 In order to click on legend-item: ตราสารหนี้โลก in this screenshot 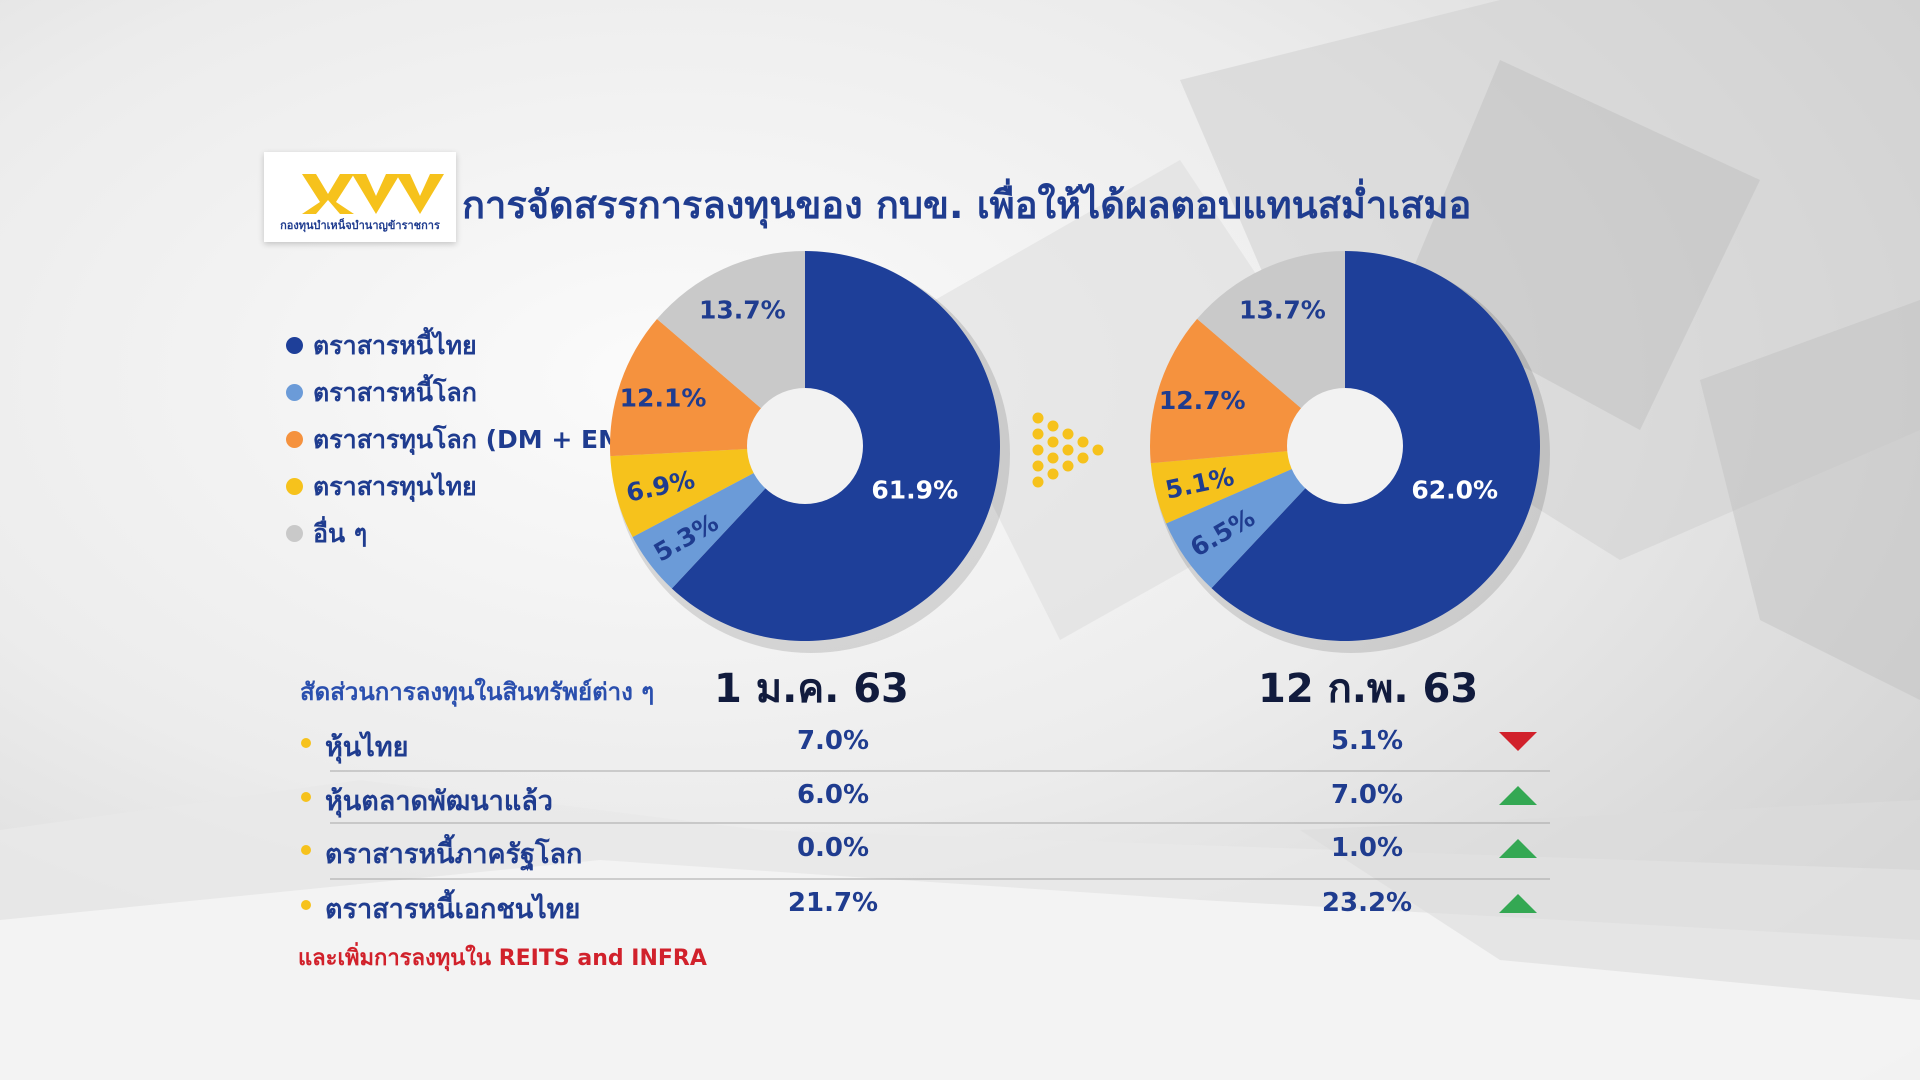, I will do `click(460, 392)`.